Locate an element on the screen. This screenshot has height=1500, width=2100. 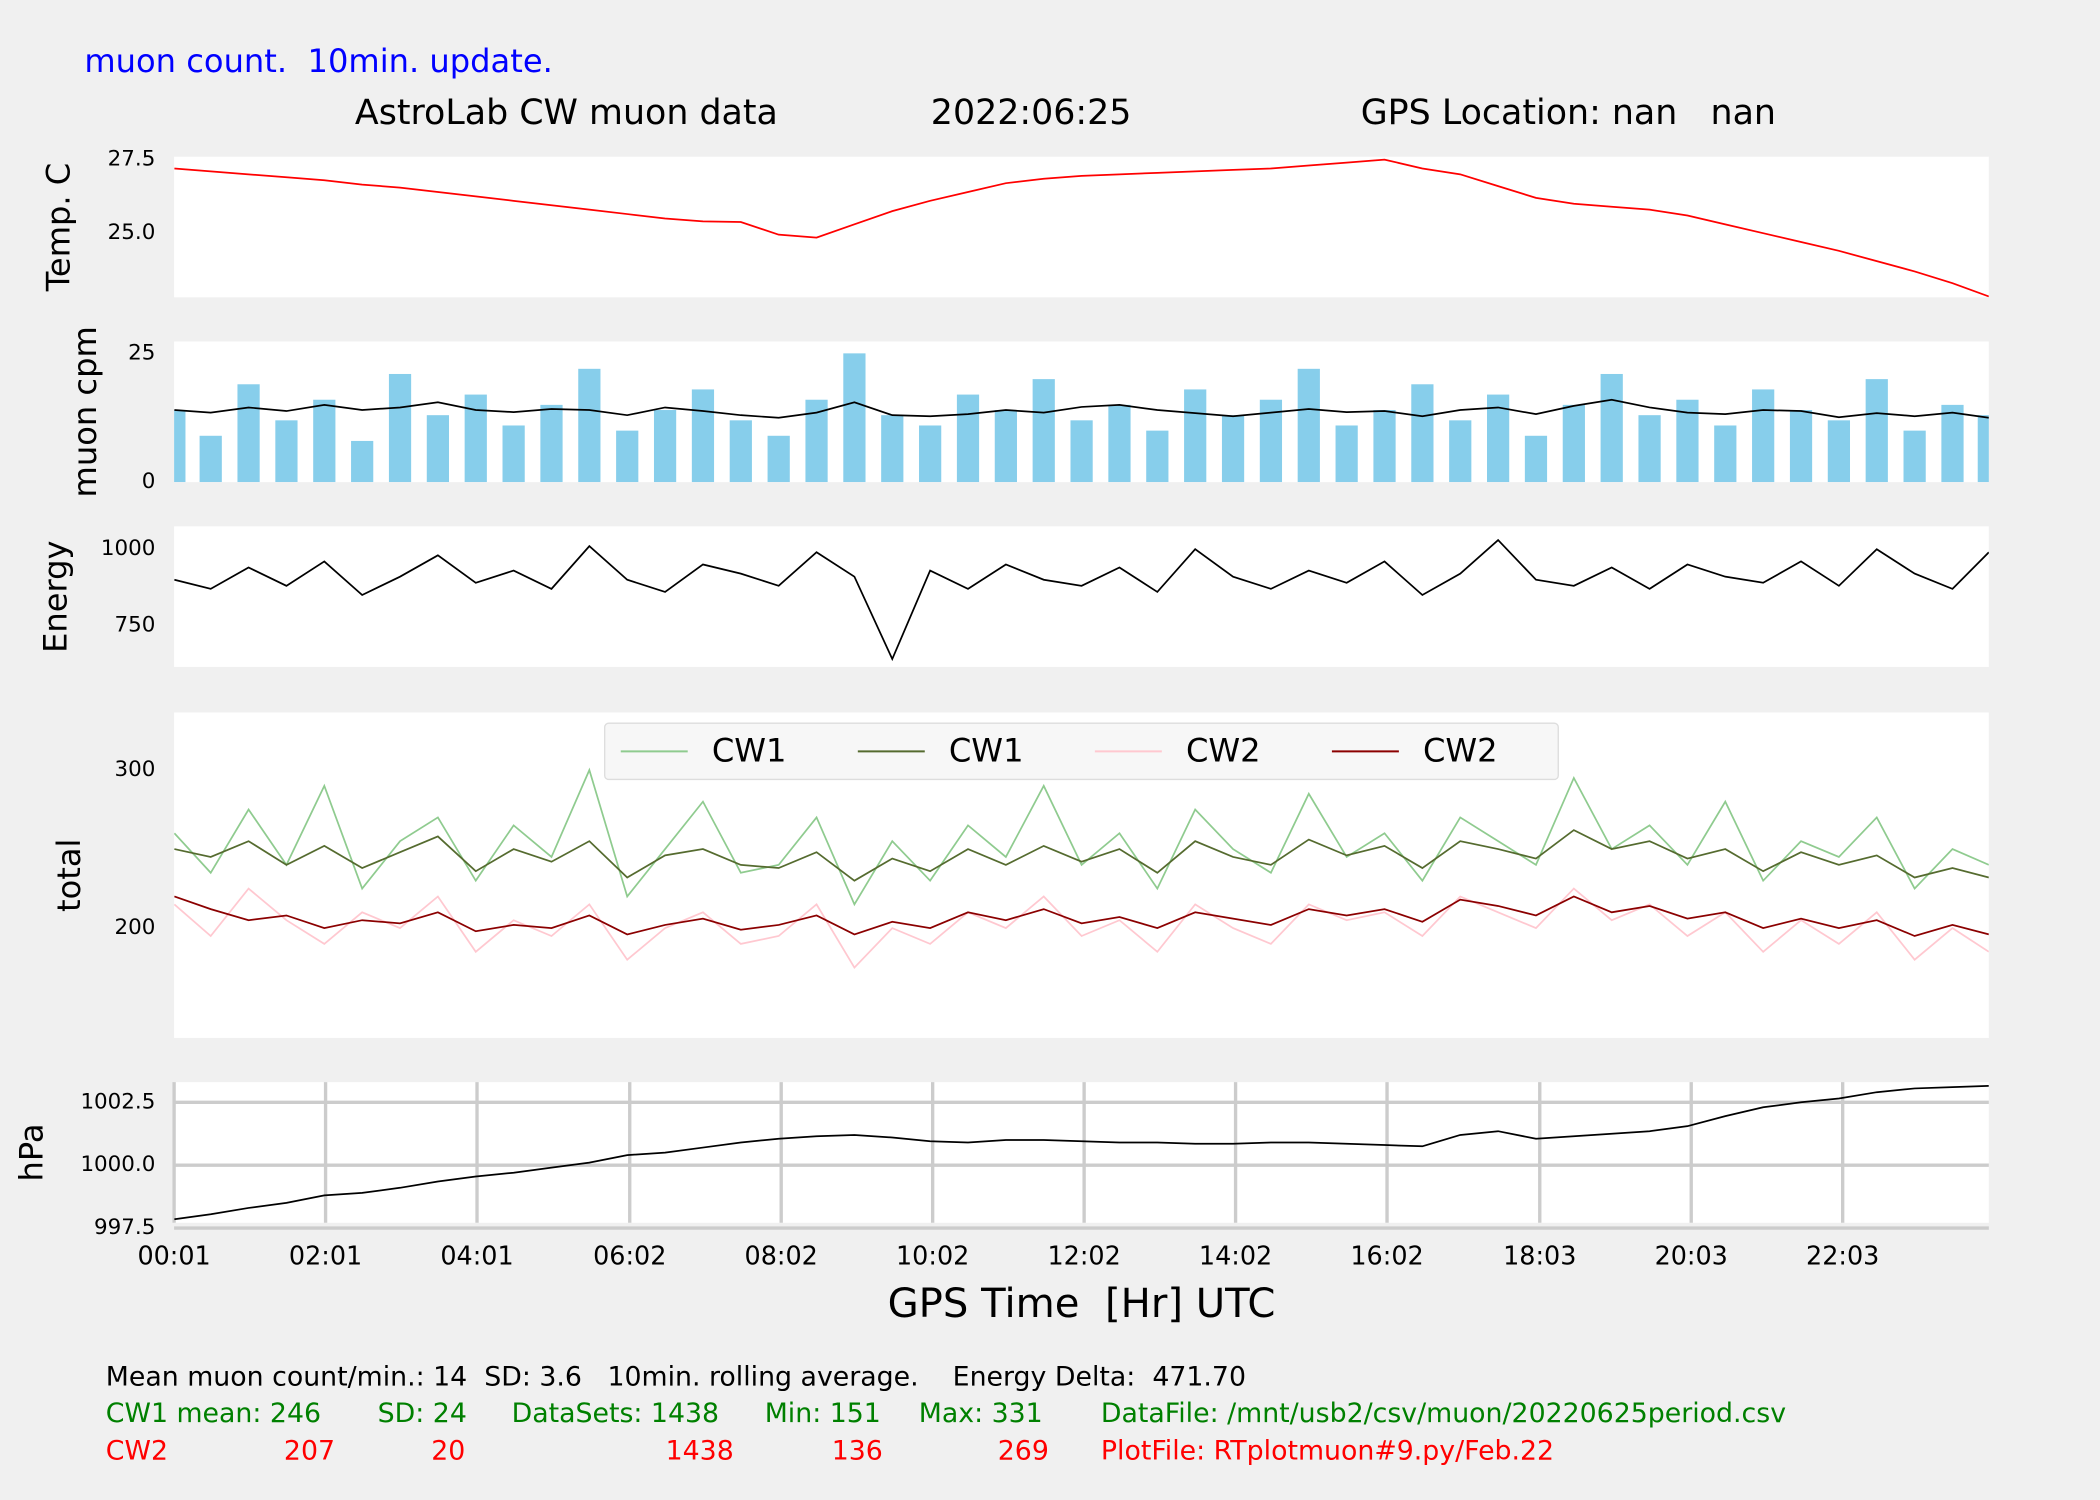
y-axis-label: muon cpm is located at coordinates (85, 411).